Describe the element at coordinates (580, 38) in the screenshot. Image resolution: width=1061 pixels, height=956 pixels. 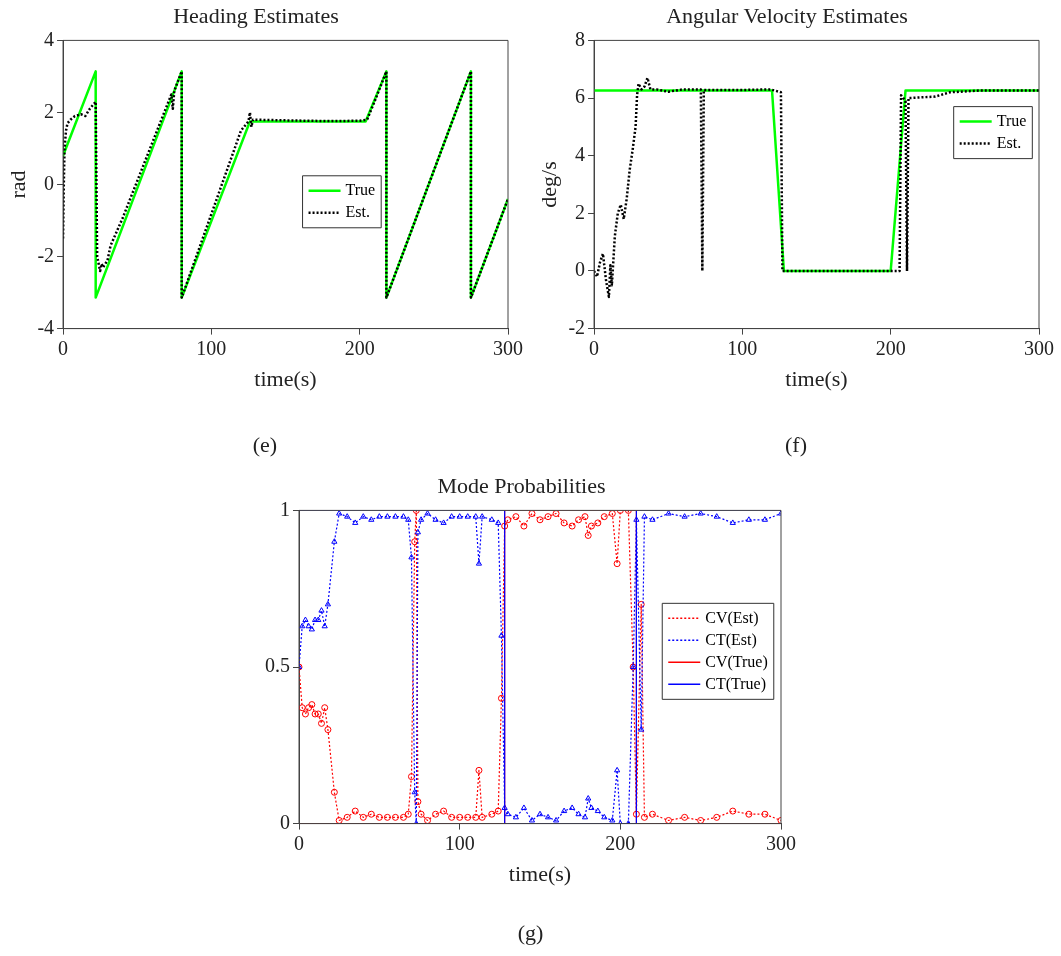
I see `y-tick-label: 8` at that location.